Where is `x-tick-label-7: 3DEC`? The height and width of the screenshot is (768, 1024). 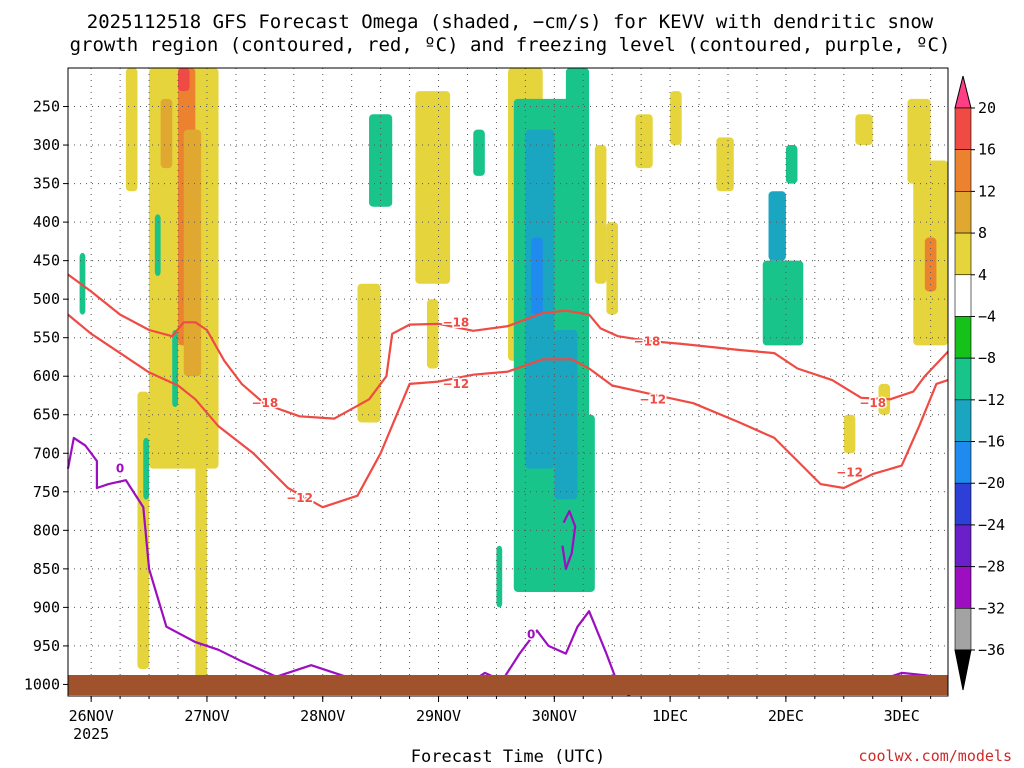 x-tick-label-7: 3DEC is located at coordinates (902, 716).